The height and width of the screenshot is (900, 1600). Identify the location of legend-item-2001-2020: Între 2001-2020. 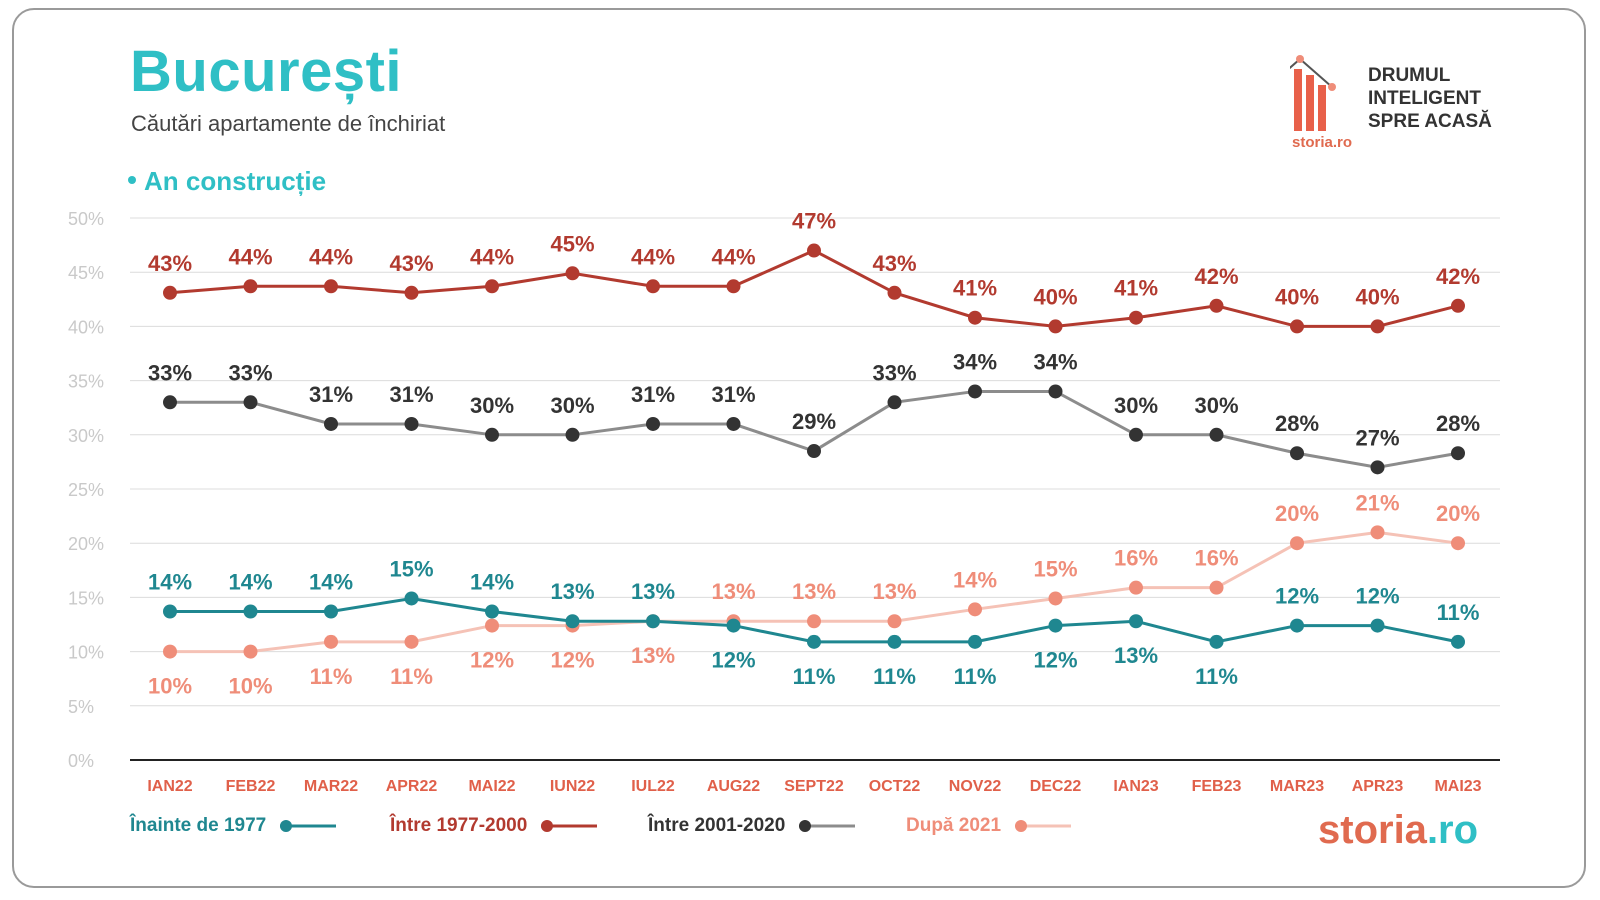
(752, 826).